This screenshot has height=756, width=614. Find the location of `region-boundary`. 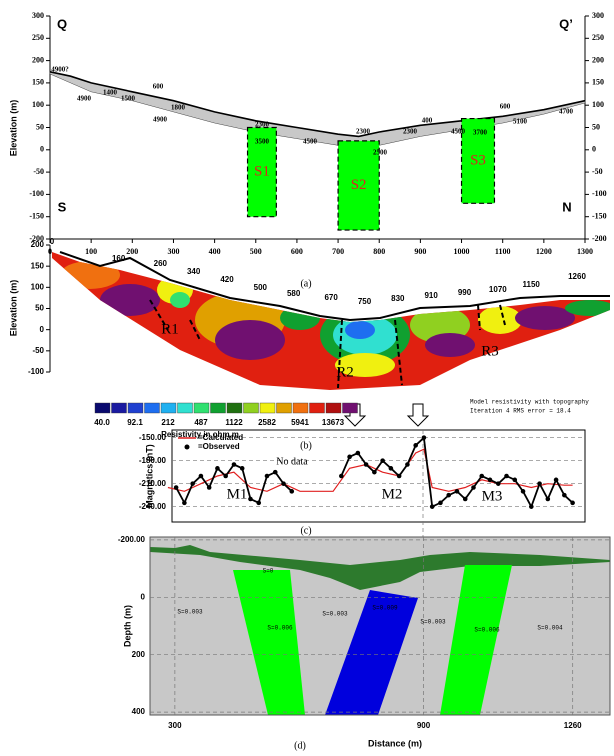

region-boundary is located at coordinates (327, 344).